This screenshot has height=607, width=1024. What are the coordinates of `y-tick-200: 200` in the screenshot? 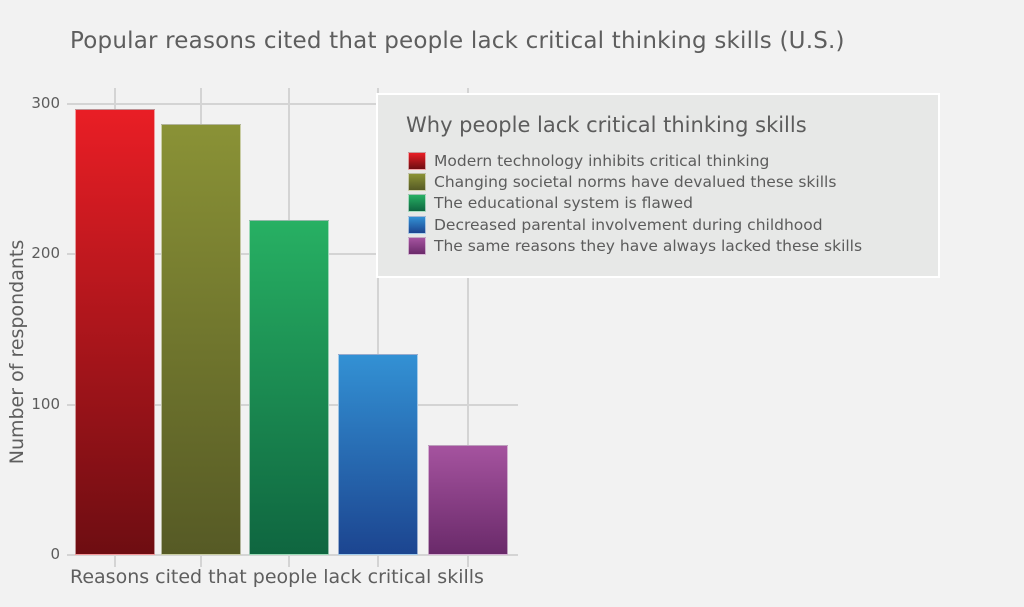 It's located at (45, 253).